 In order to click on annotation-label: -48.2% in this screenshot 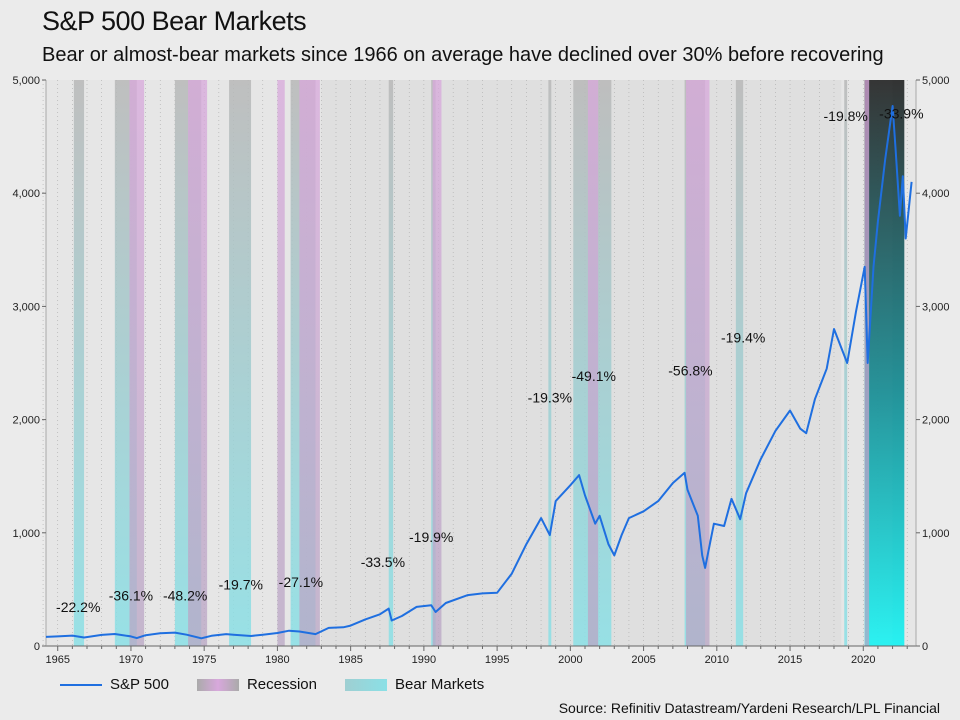, I will do `click(185, 596)`.